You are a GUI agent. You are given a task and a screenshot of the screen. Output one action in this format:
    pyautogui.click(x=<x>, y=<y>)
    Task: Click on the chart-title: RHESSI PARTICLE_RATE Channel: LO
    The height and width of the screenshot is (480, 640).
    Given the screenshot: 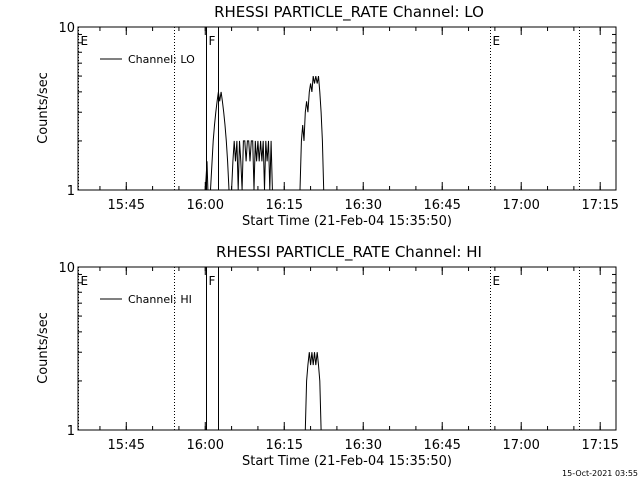 What is the action you would take?
    pyautogui.click(x=349, y=12)
    